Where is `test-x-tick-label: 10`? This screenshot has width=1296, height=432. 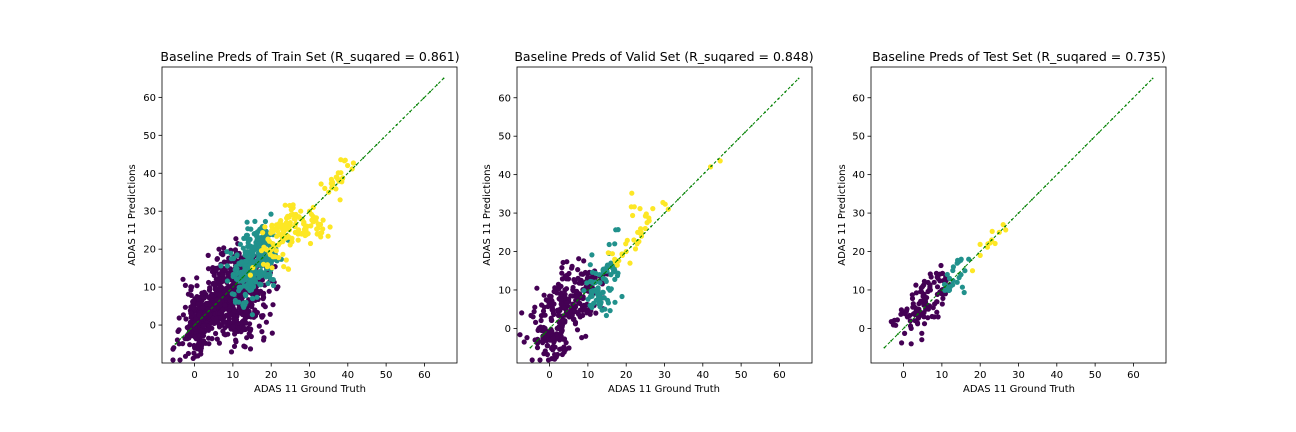
test-x-tick-label: 10 is located at coordinates (942, 375).